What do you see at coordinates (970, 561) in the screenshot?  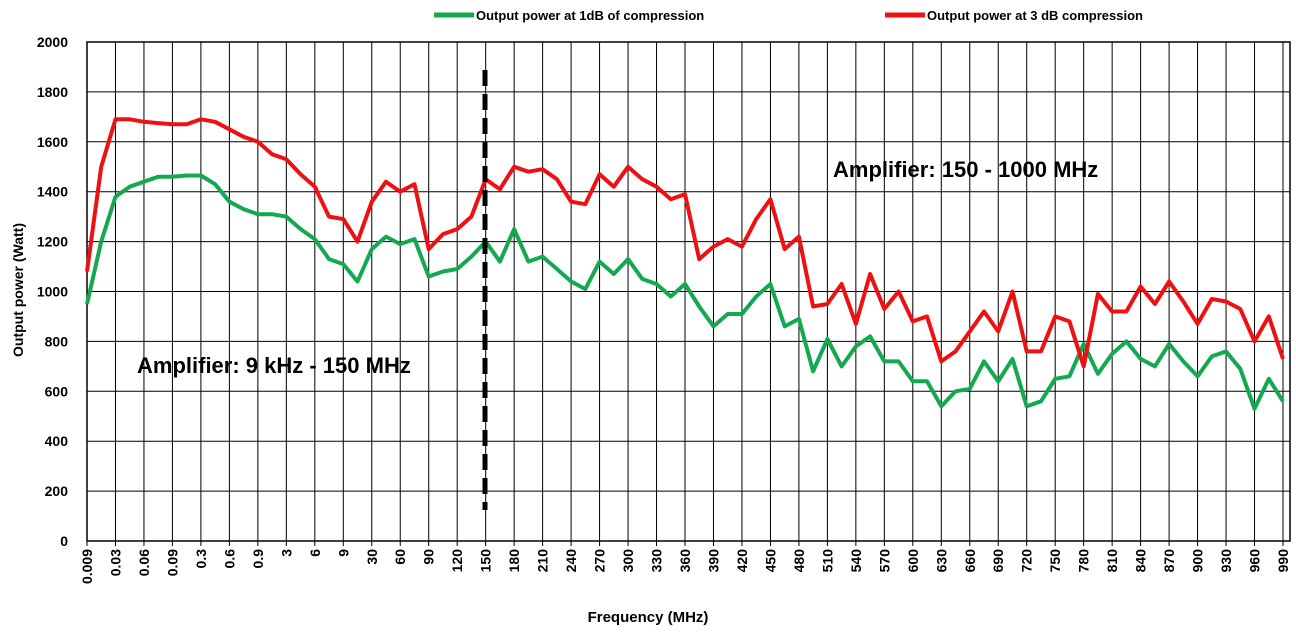 I see `x-tick-label: 660` at bounding box center [970, 561].